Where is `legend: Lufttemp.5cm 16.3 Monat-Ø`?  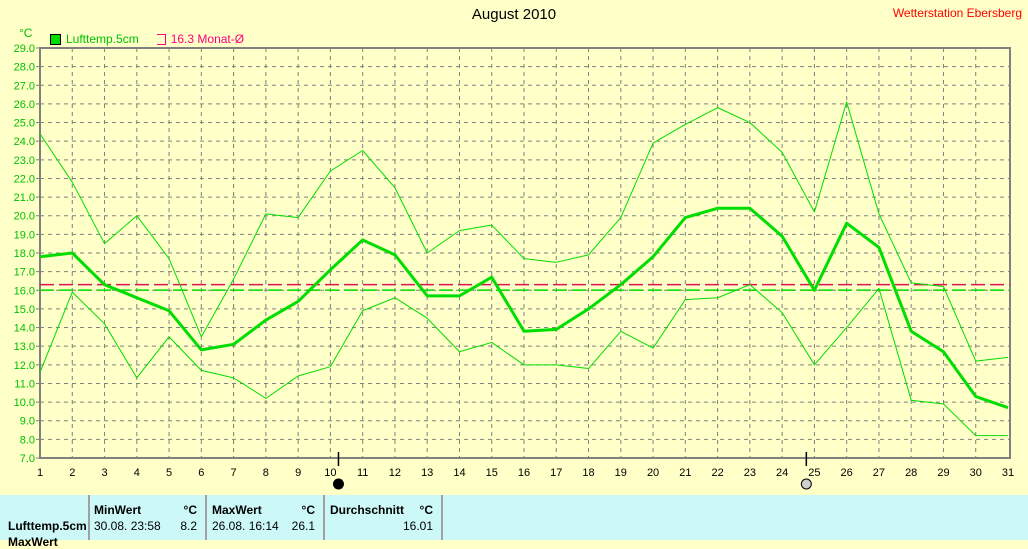 legend: Lufttemp.5cm 16.3 Monat-Ø is located at coordinates (147, 39).